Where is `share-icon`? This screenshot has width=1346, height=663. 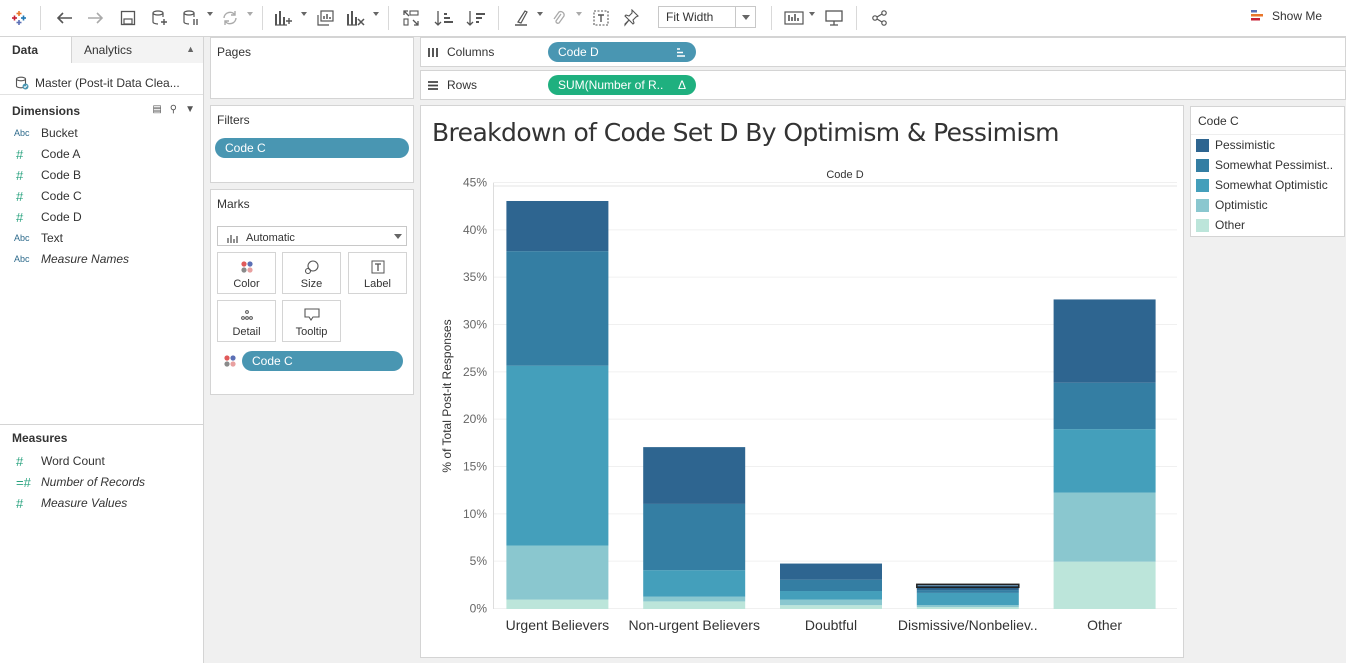
share-icon is located at coordinates (880, 18).